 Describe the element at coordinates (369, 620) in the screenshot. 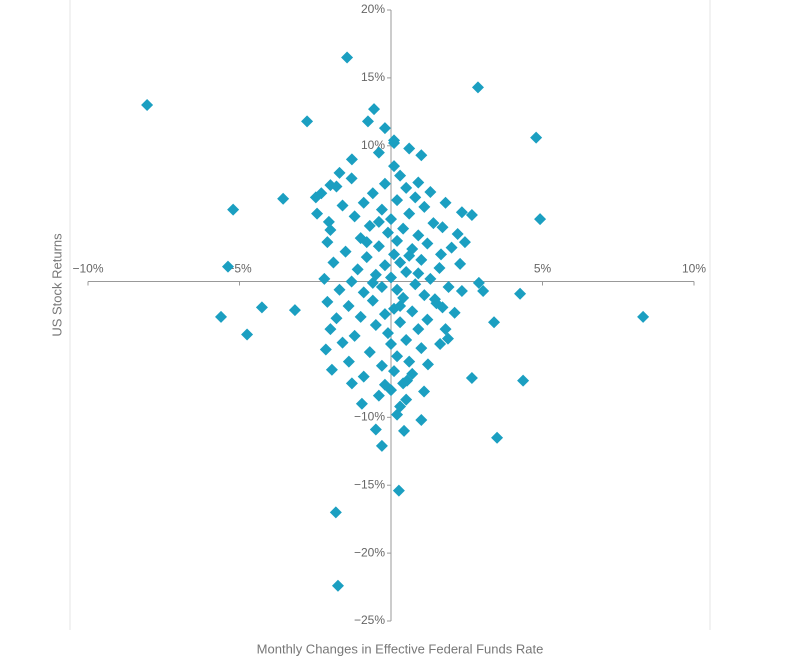

I see `y-tick-label: −25%` at that location.